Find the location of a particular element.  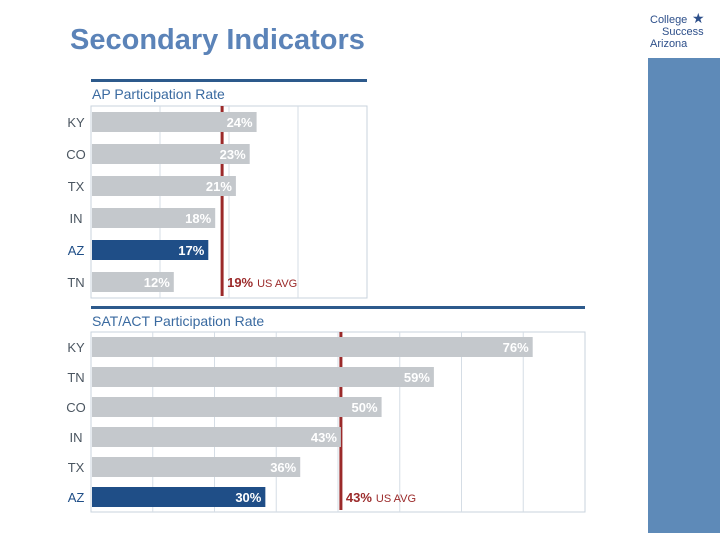

category-label: CO is located at coordinates (76, 154).